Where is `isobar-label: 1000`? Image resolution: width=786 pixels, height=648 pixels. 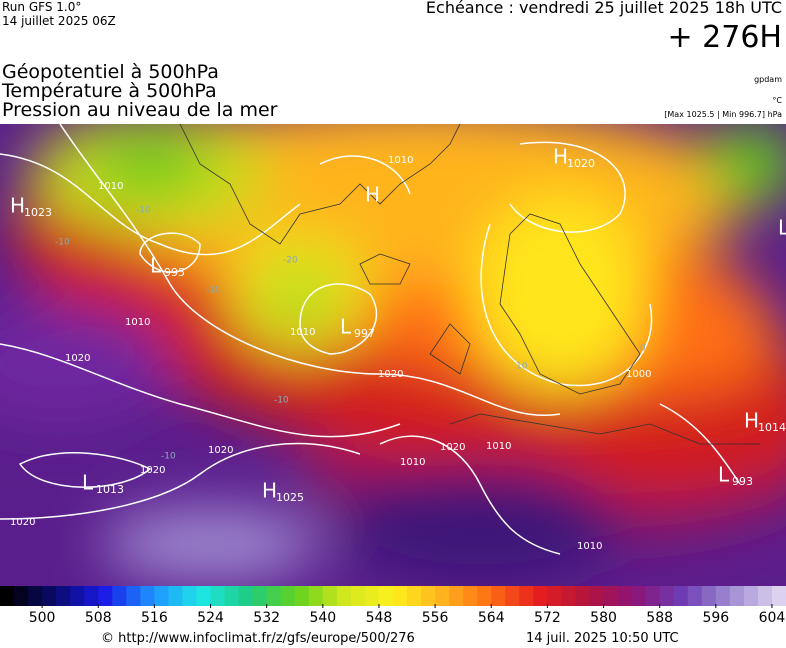
isobar-label: 1000 is located at coordinates (638, 374).